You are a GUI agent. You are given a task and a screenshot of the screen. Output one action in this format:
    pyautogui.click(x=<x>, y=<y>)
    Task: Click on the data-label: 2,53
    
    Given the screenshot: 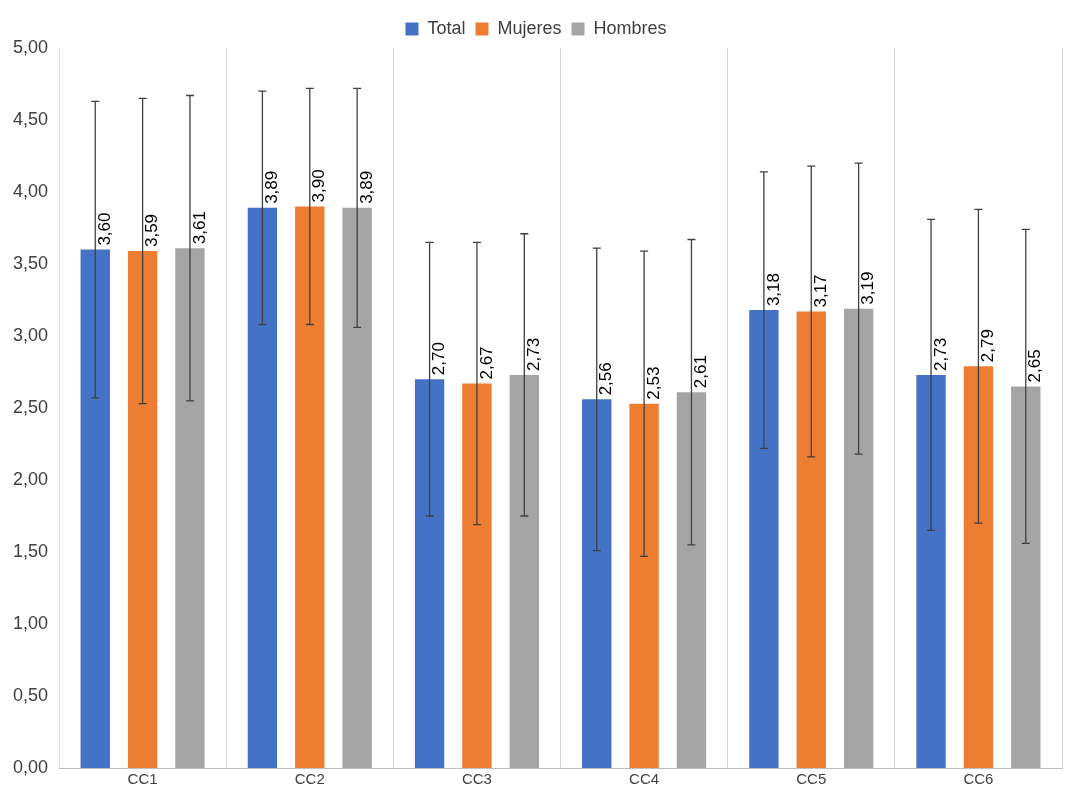 What is the action you would take?
    pyautogui.click(x=653, y=383)
    